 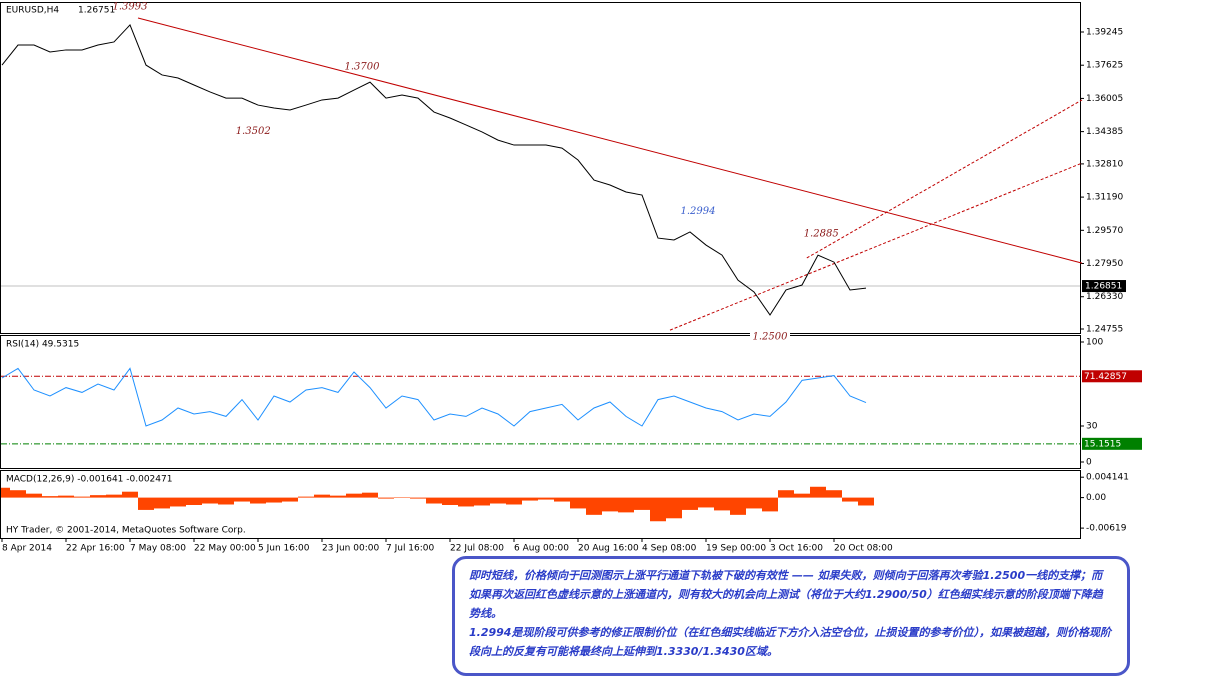 I want to click on series-line, so click(x=434, y=397).